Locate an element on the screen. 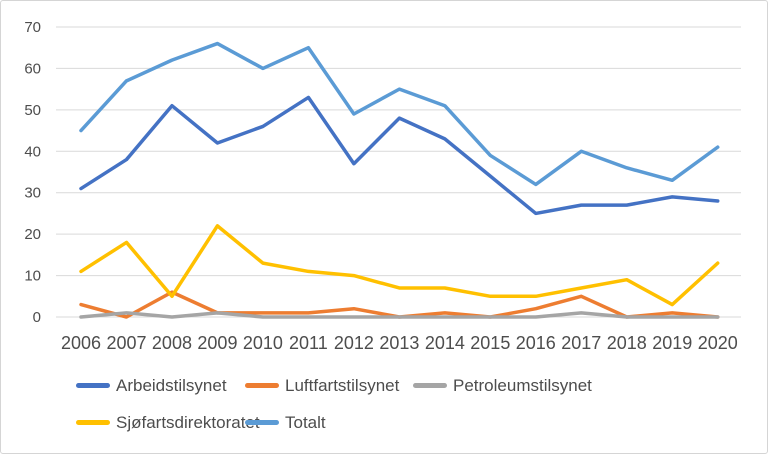 The height and width of the screenshot is (454, 768). x-axis-tick-label-2007: 2007 is located at coordinates (126, 343).